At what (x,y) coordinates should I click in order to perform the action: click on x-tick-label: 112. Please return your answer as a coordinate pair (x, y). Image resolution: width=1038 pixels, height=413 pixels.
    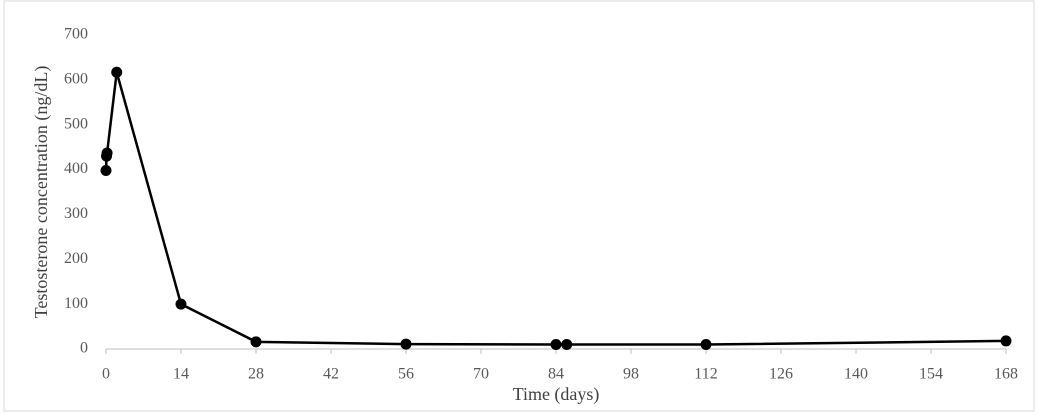
    Looking at the image, I should click on (705, 374).